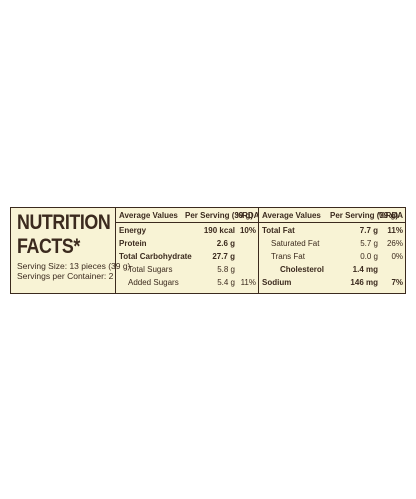  What do you see at coordinates (65, 276) in the screenshot?
I see `servings: Servings per Container: 2` at bounding box center [65, 276].